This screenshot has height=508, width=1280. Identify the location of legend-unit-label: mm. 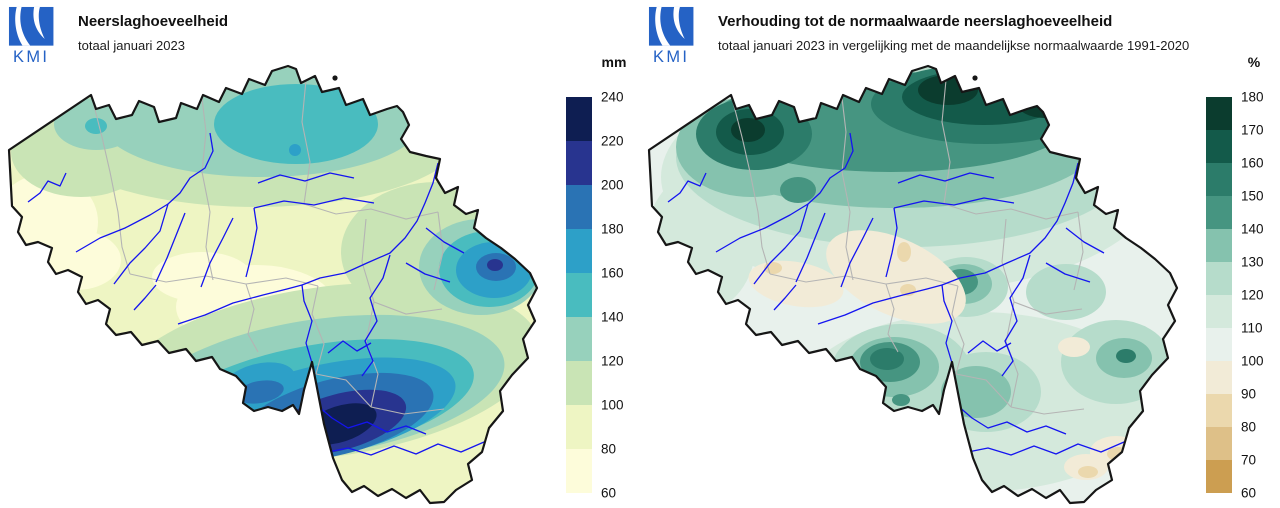
(614, 62).